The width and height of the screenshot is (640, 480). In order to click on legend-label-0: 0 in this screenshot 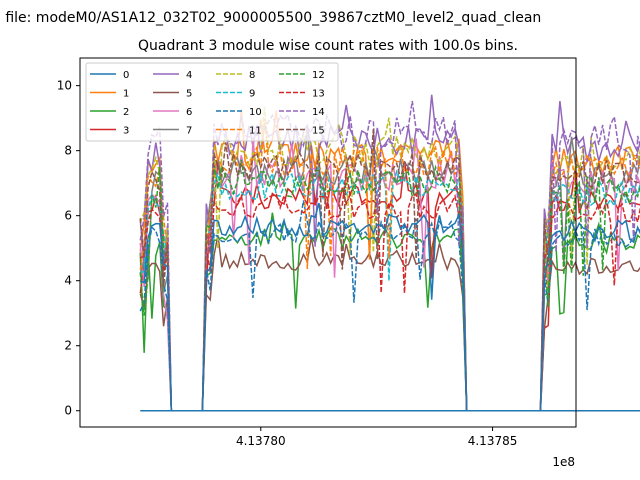, I will do `click(126, 75)`.